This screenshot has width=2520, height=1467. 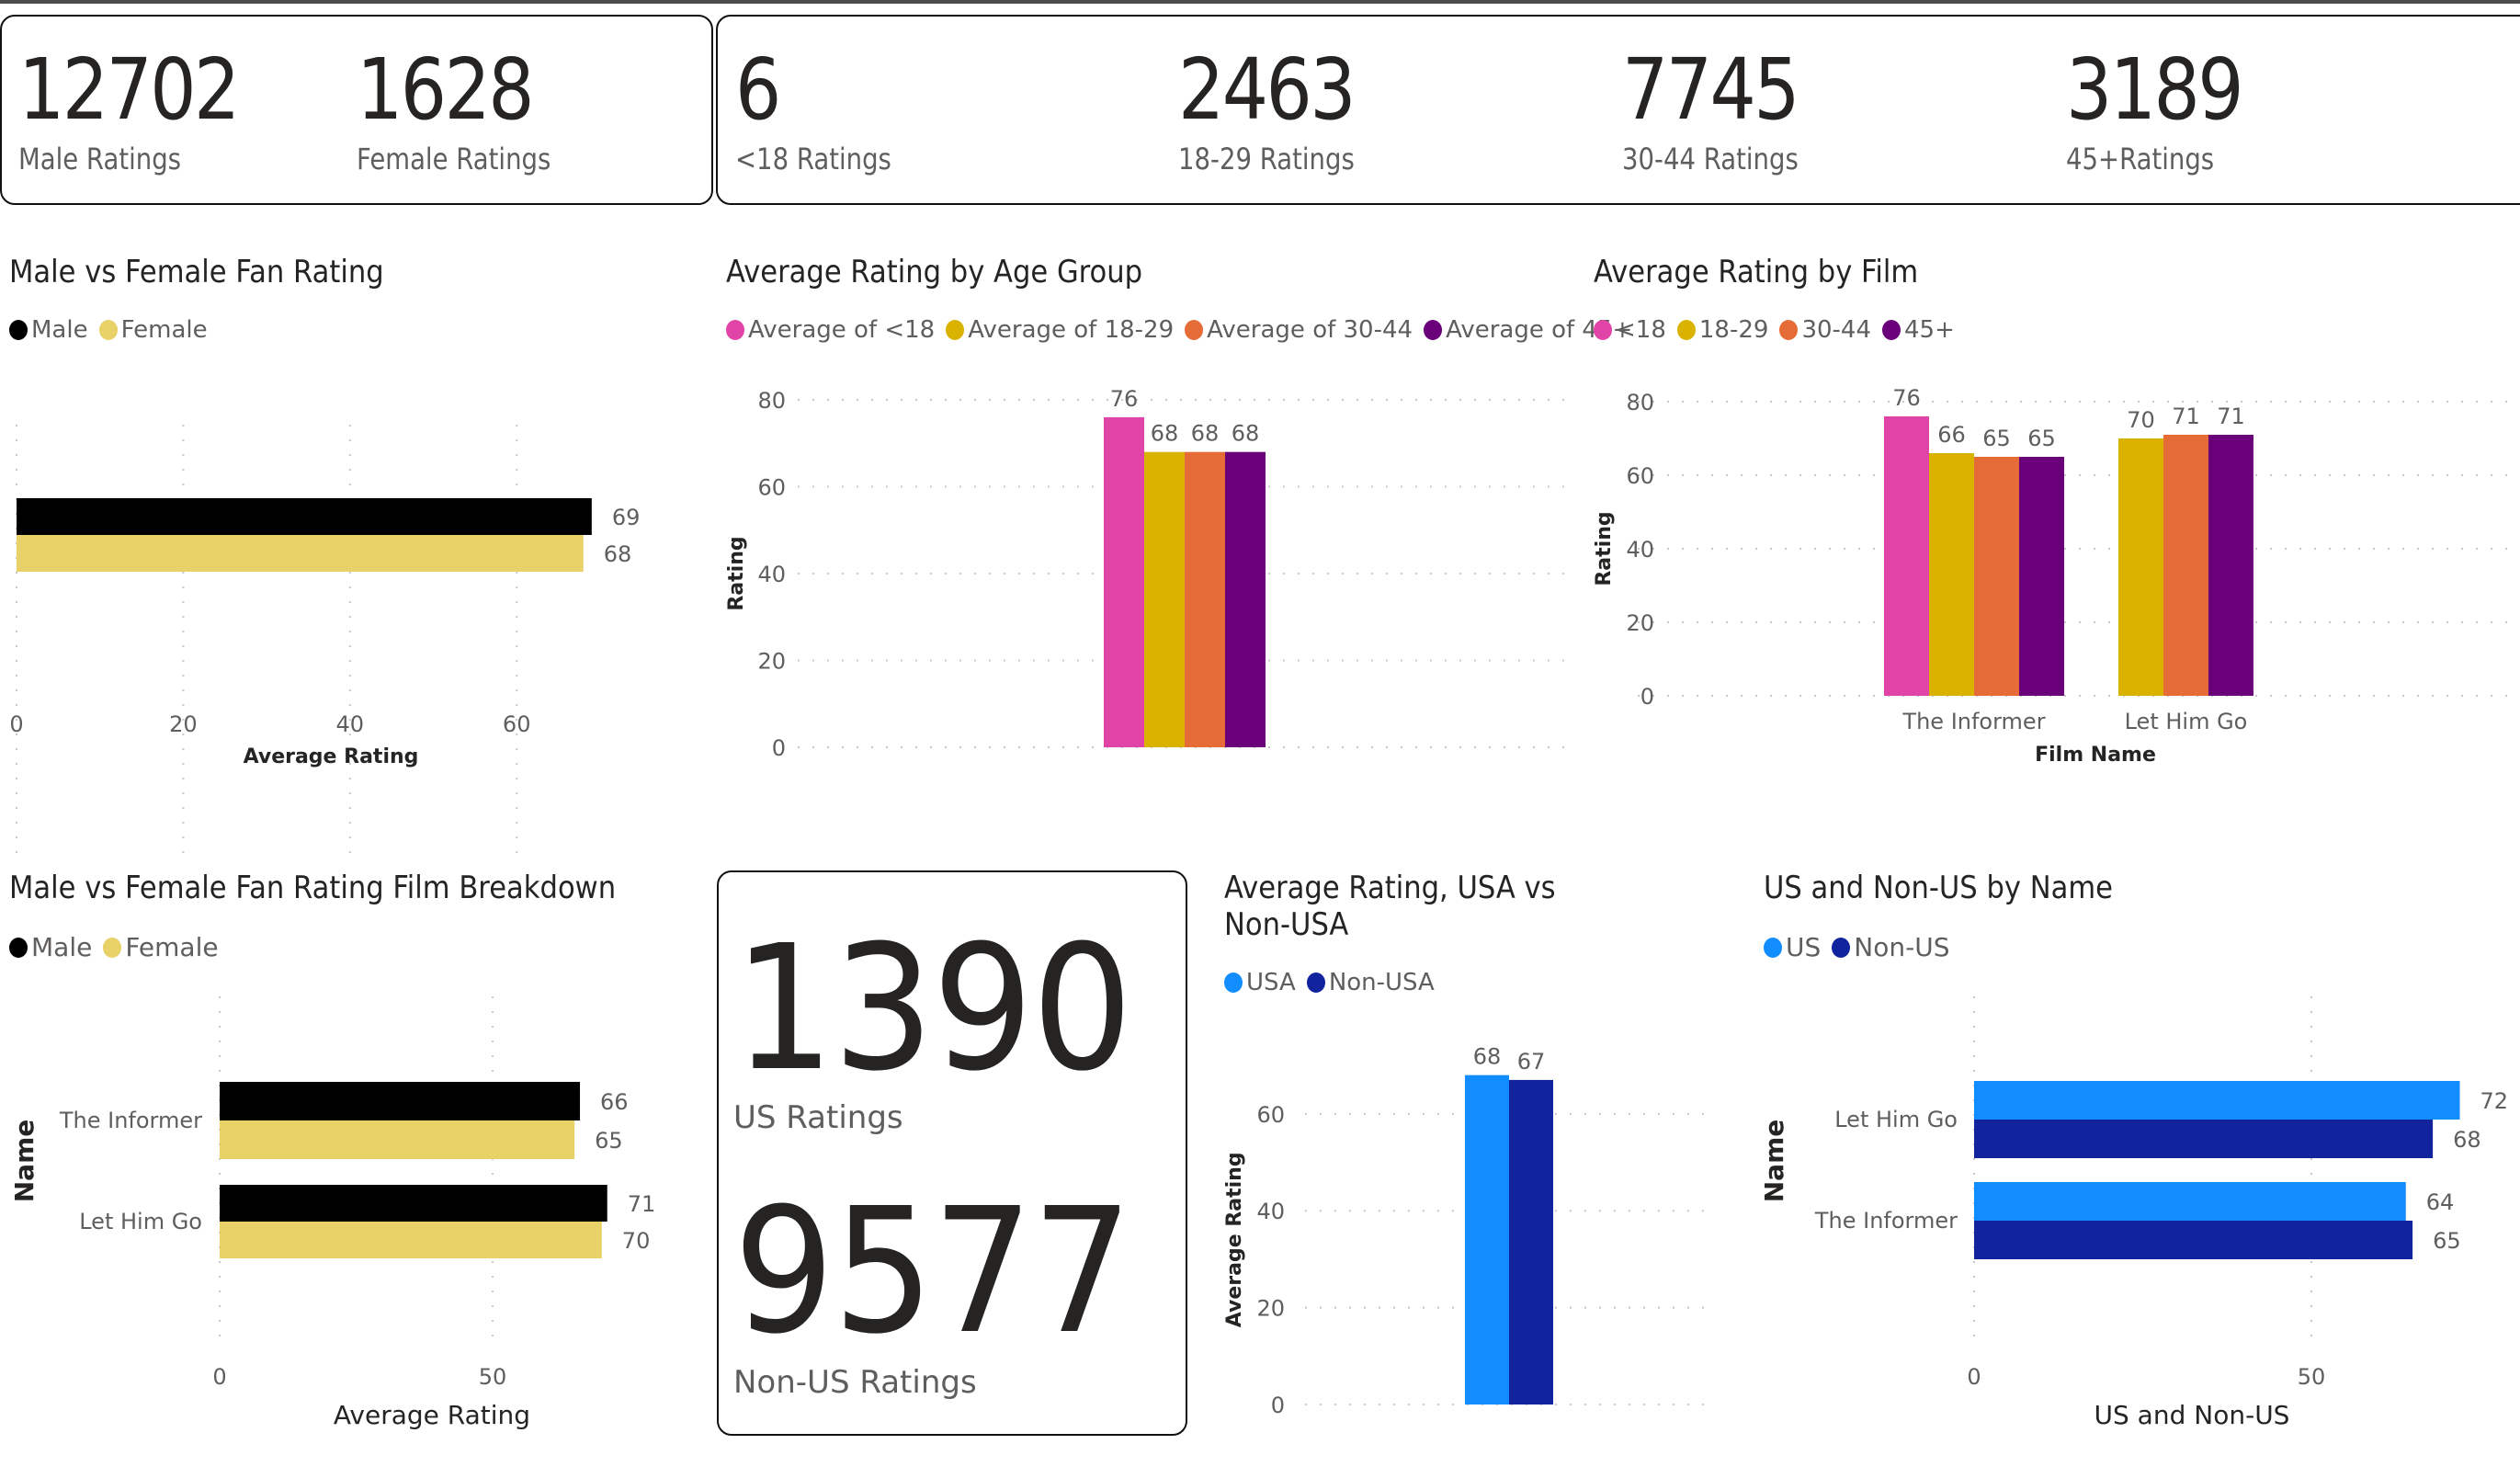 I want to click on chart-title-usa: Average Rating, USA vs Non-USA, so click(x=1406, y=906).